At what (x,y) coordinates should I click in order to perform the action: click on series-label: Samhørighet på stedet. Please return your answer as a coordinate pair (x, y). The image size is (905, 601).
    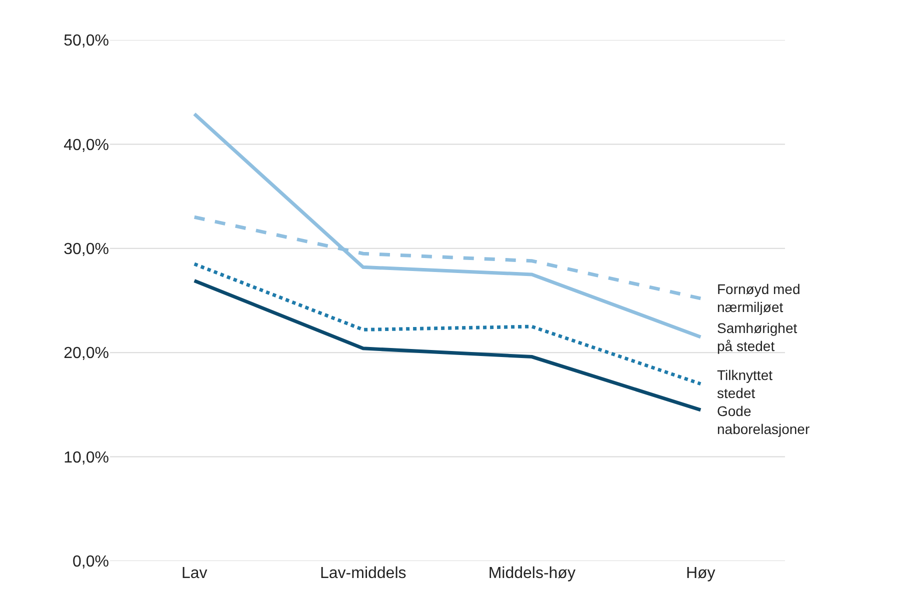
    Looking at the image, I should click on (757, 337).